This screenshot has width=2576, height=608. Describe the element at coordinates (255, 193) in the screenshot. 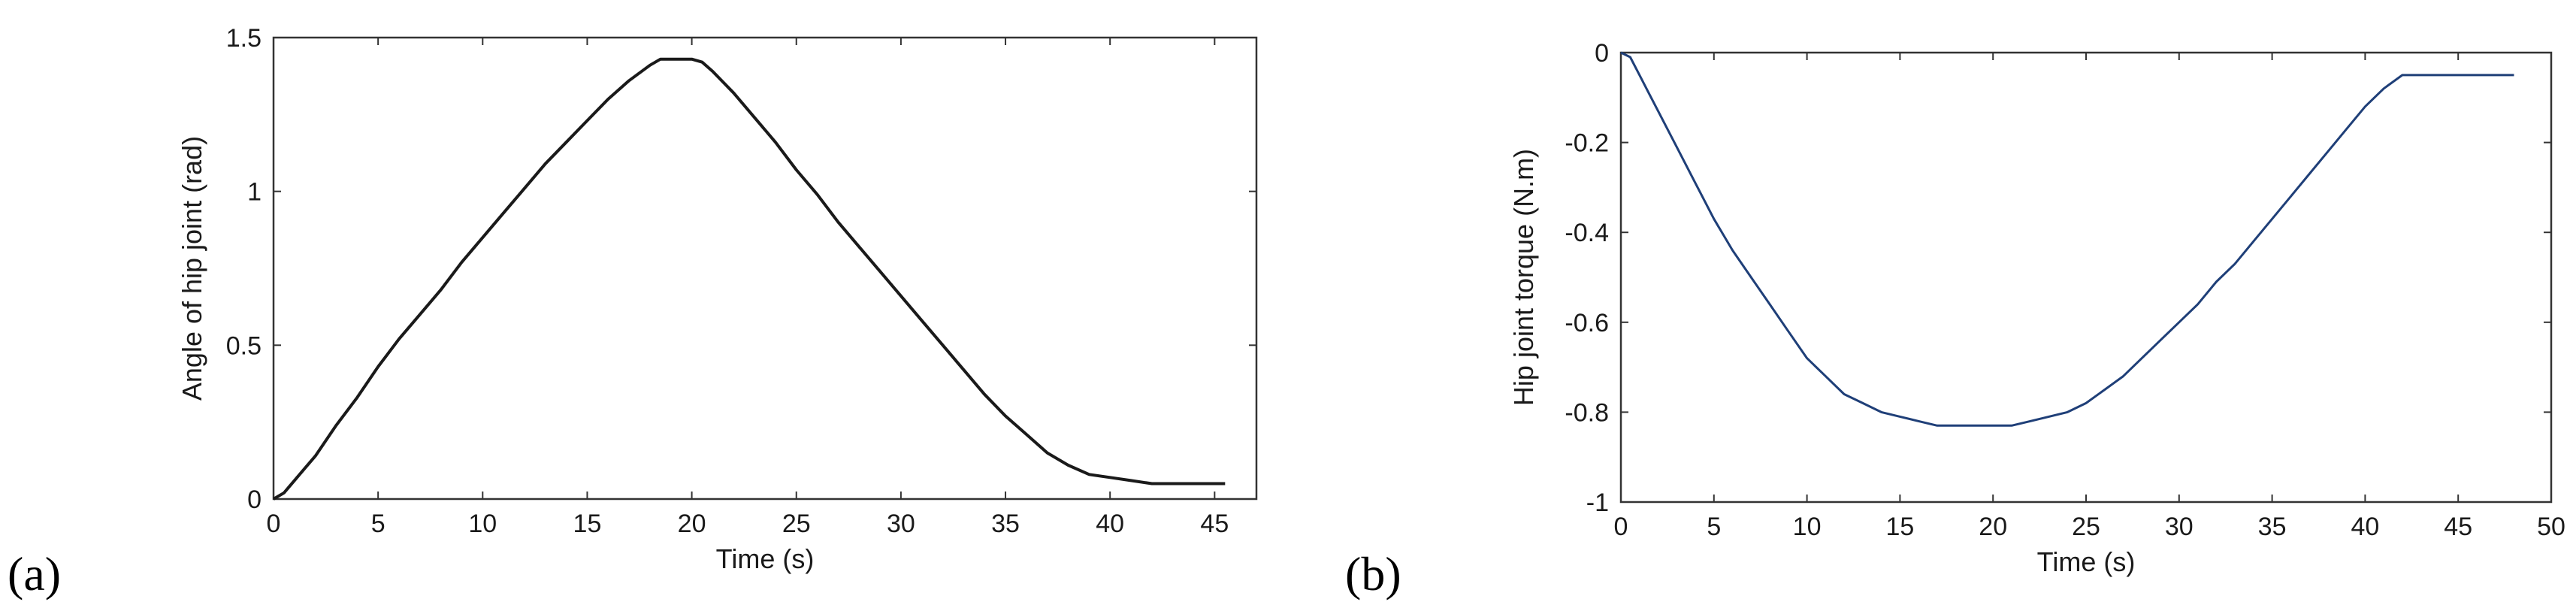

I see `y-tick-label: 1` at that location.